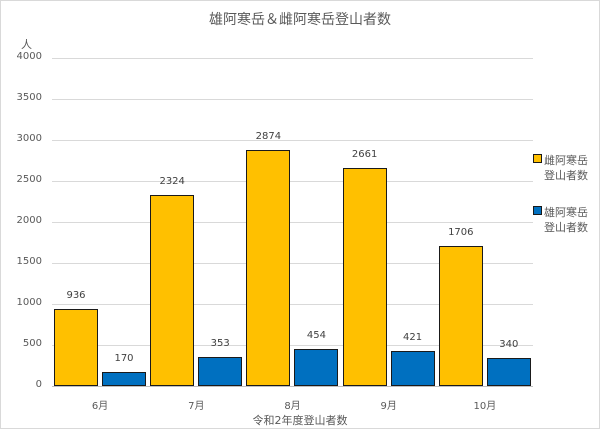 This screenshot has height=429, width=600. What do you see at coordinates (560, 220) in the screenshot?
I see `legend-item-oakan: 雄阿寒岳 登山者数` at bounding box center [560, 220].